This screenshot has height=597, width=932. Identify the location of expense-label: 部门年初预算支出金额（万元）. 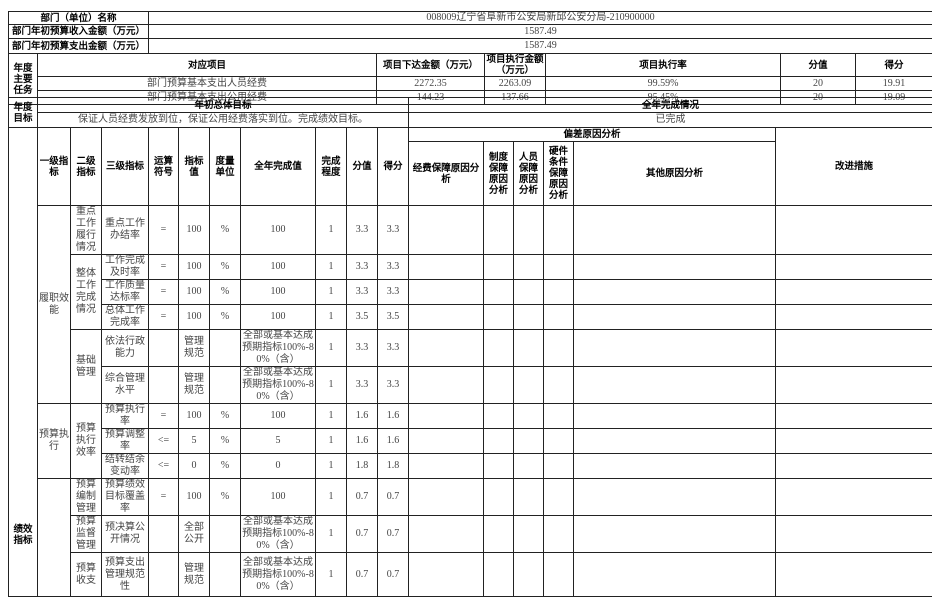
(79, 46).